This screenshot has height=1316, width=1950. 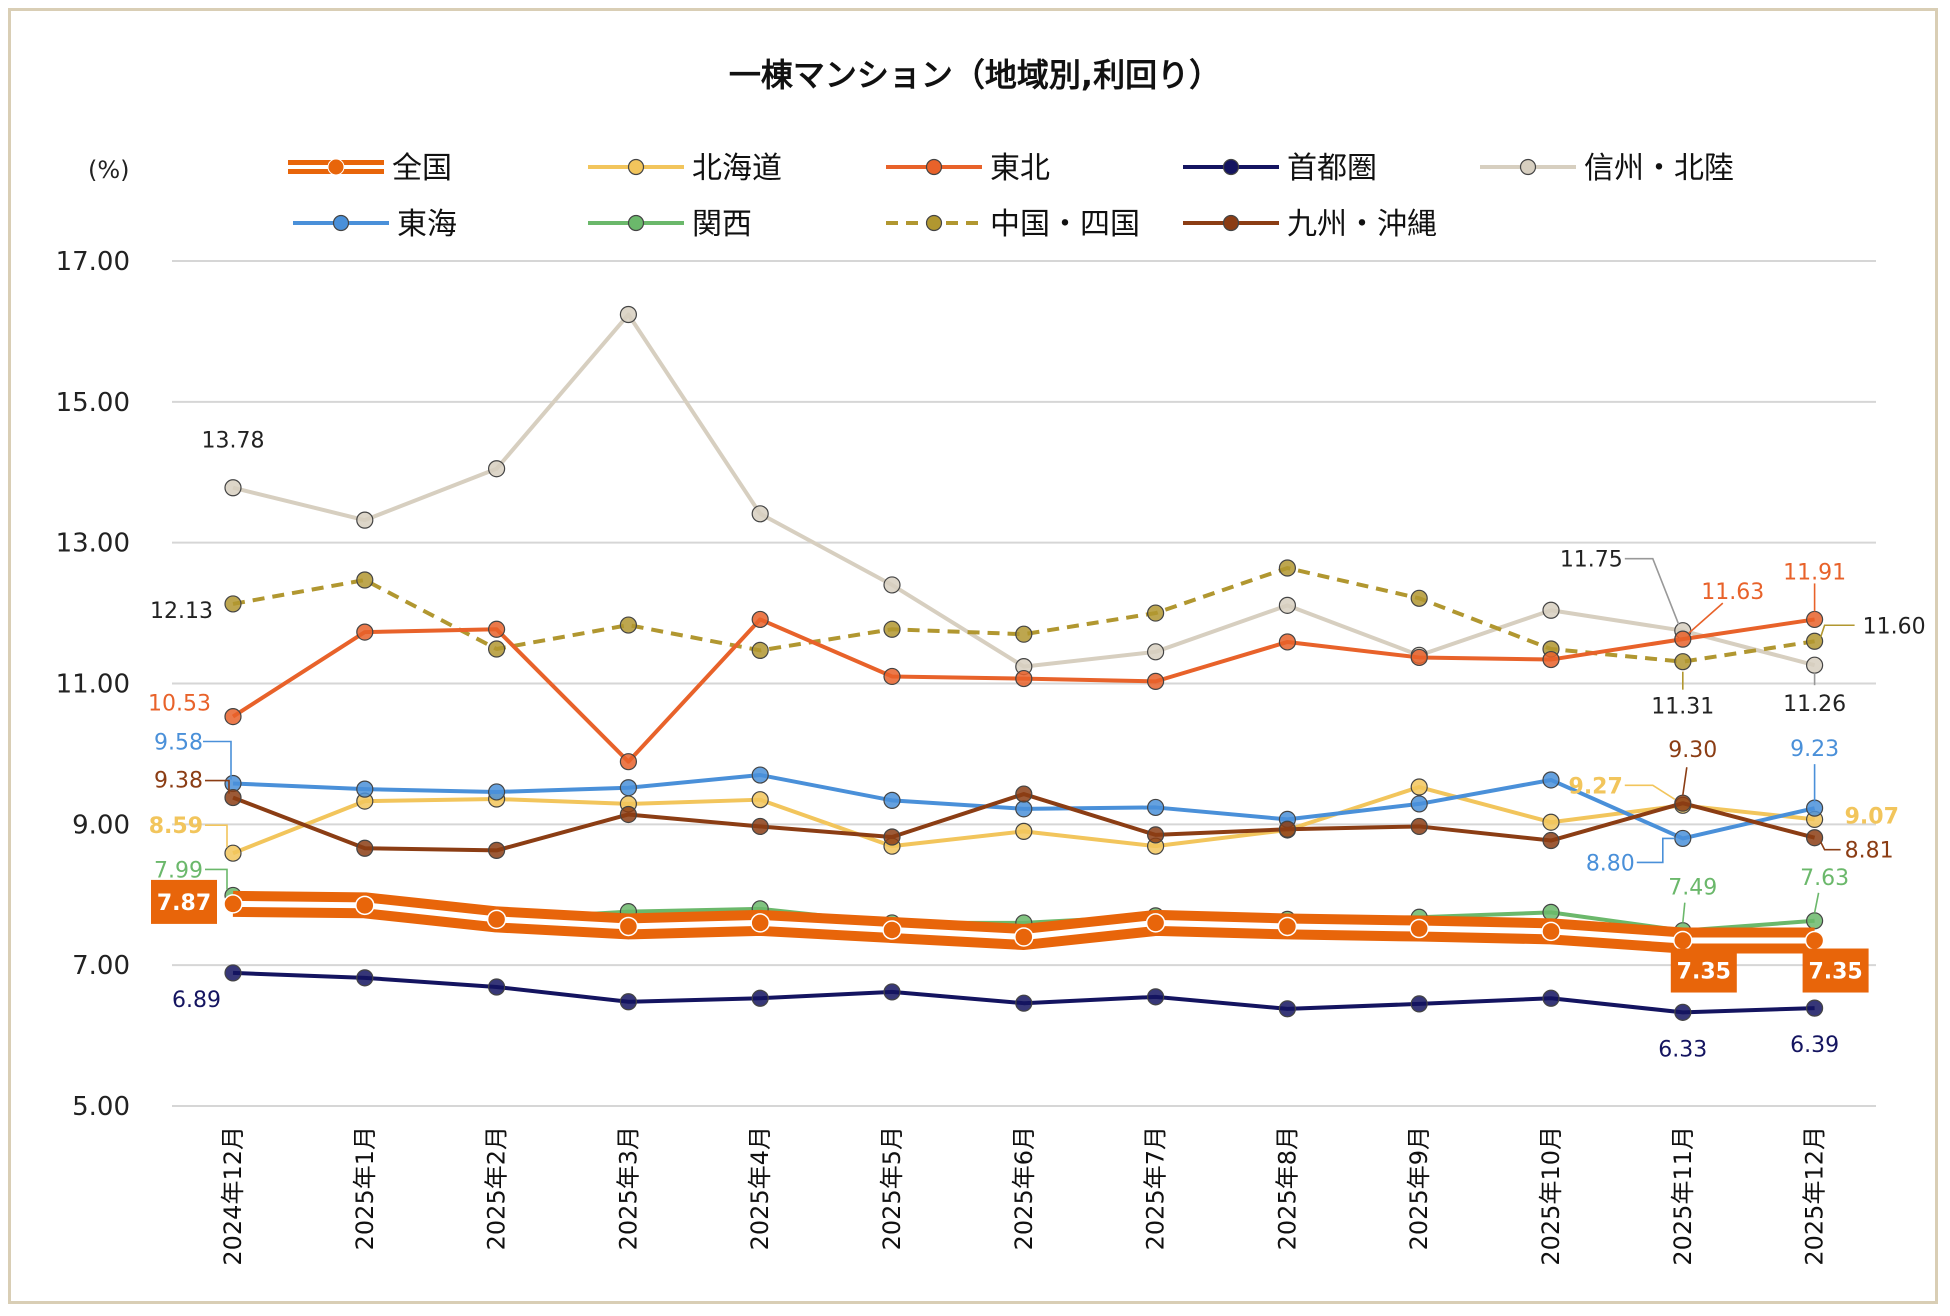 What do you see at coordinates (109, 170) in the screenshot?
I see `y-axis-unit: (%)` at bounding box center [109, 170].